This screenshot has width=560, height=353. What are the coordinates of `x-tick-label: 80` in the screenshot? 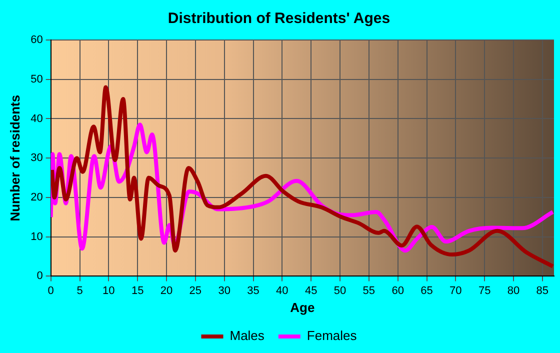 It's located at (513, 290).